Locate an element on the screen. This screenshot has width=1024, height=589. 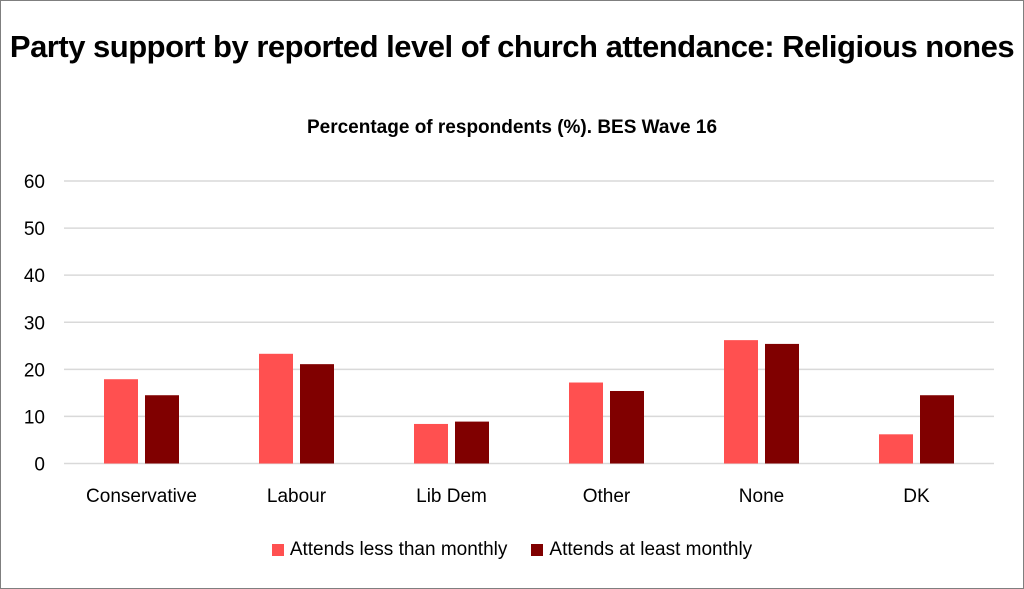
legend-label: Attends at least monthly is located at coordinates (651, 549).